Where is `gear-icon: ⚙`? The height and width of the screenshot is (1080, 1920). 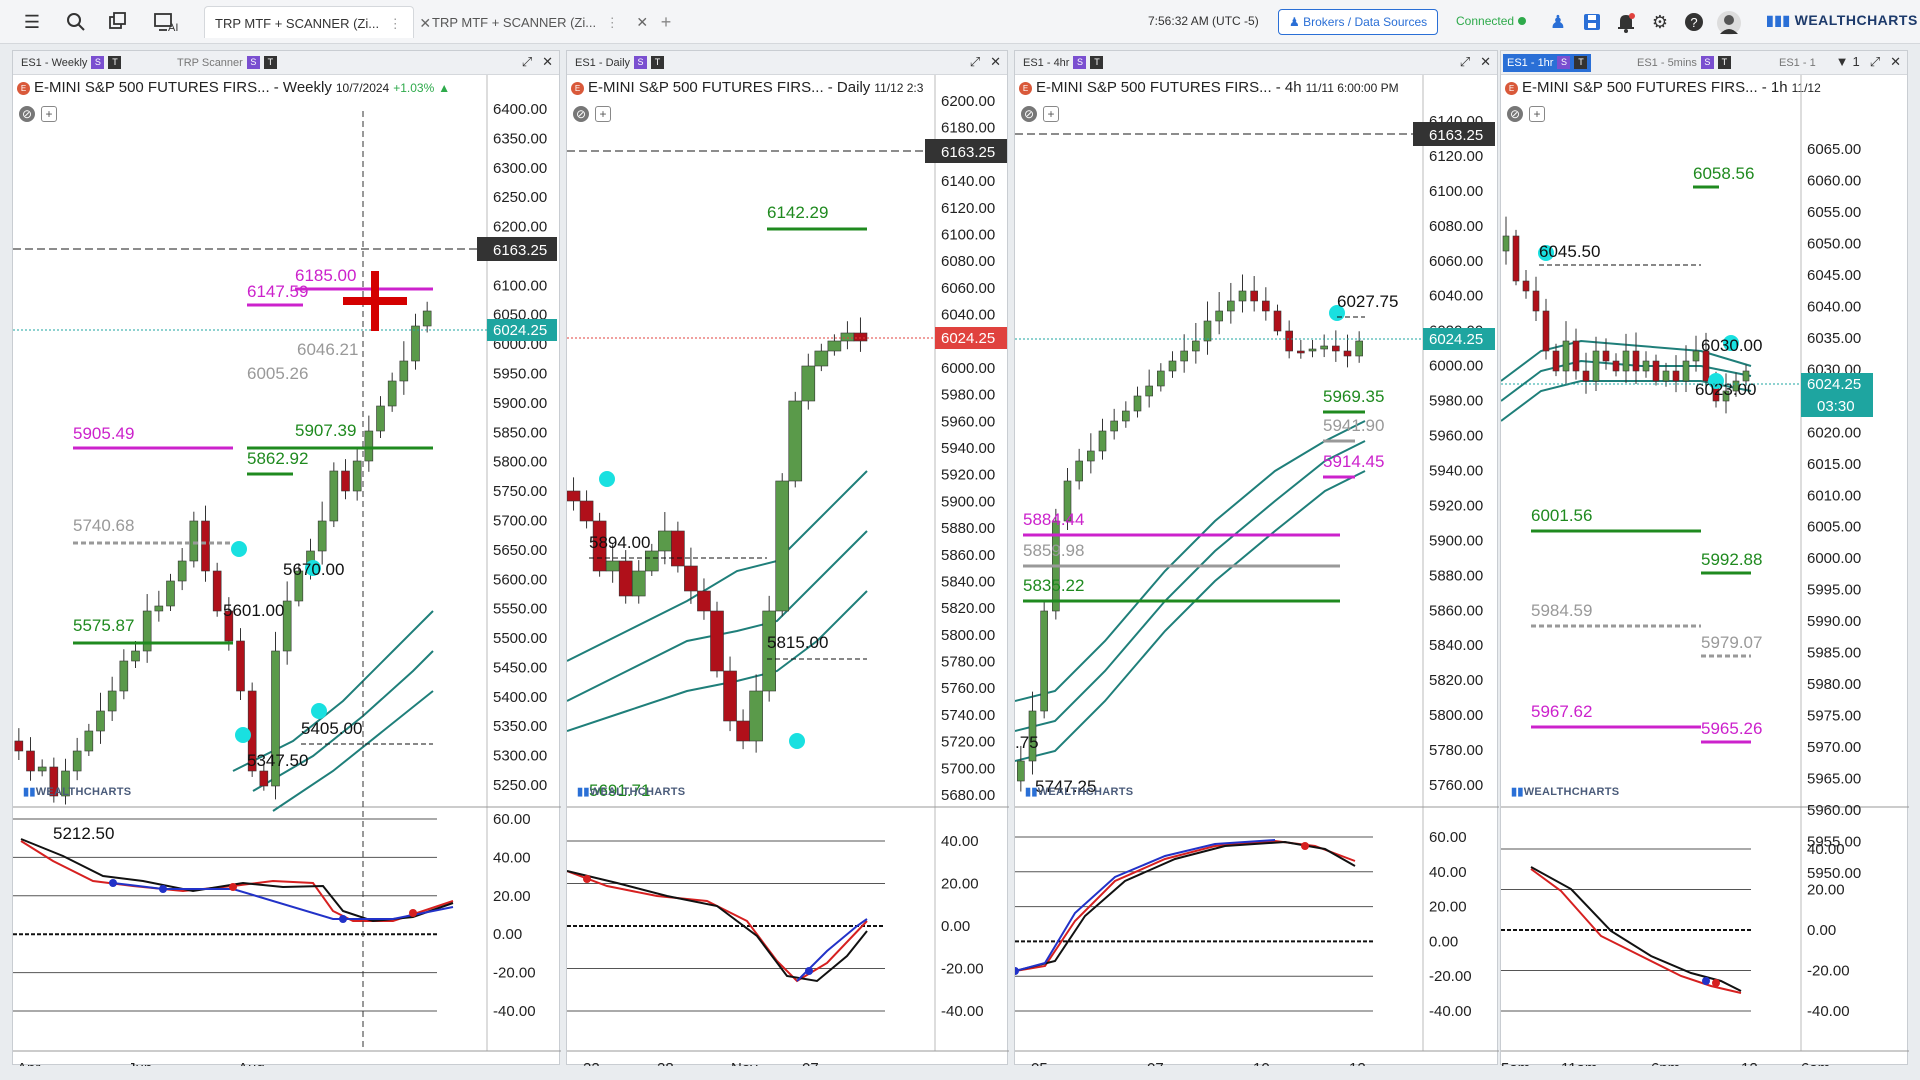
gear-icon: ⚙ is located at coordinates (1660, 22).